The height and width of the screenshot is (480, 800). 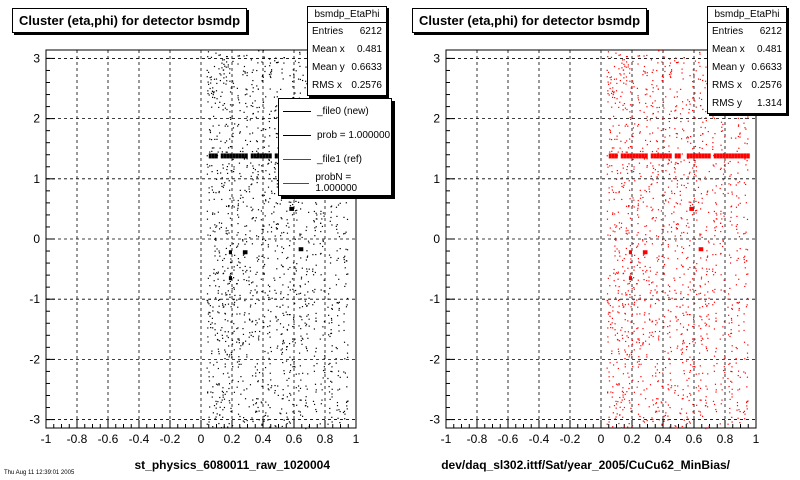 I want to click on legend-entry: probN = 1.000000, so click(x=335, y=183).